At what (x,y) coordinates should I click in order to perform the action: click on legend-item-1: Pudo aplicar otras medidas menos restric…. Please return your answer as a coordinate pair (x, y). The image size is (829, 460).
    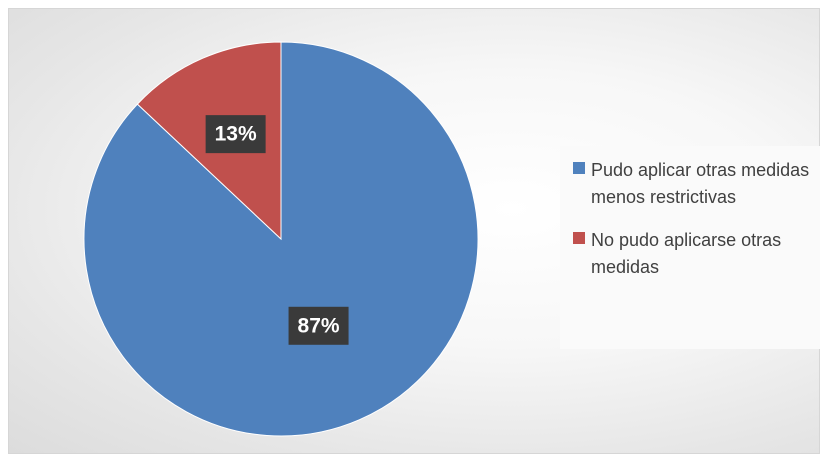
    Looking at the image, I should click on (696, 184).